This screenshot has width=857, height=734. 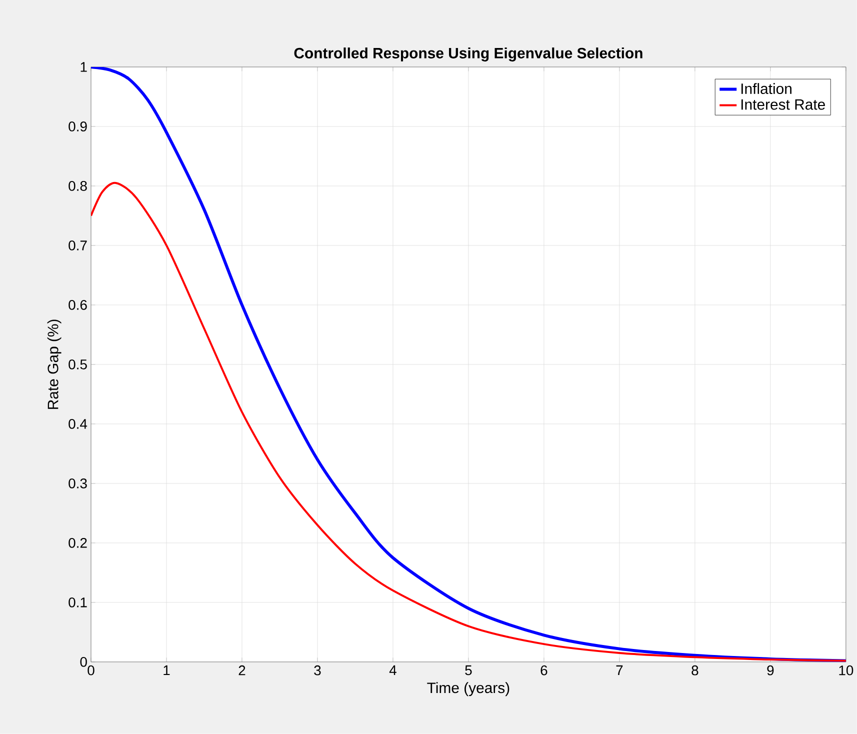 I want to click on y-tick-label: 0, so click(x=83, y=662).